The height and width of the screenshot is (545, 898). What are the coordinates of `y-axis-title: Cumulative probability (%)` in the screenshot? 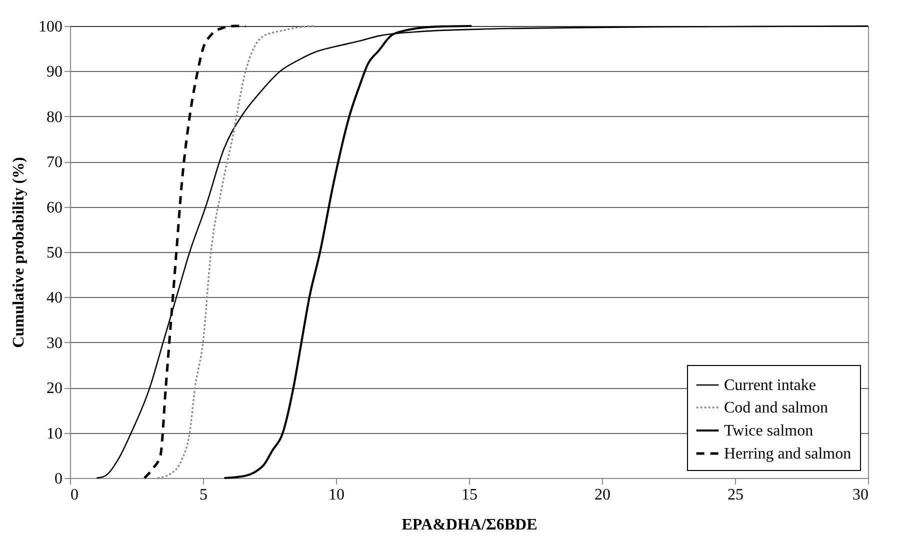 It's located at (19, 252).